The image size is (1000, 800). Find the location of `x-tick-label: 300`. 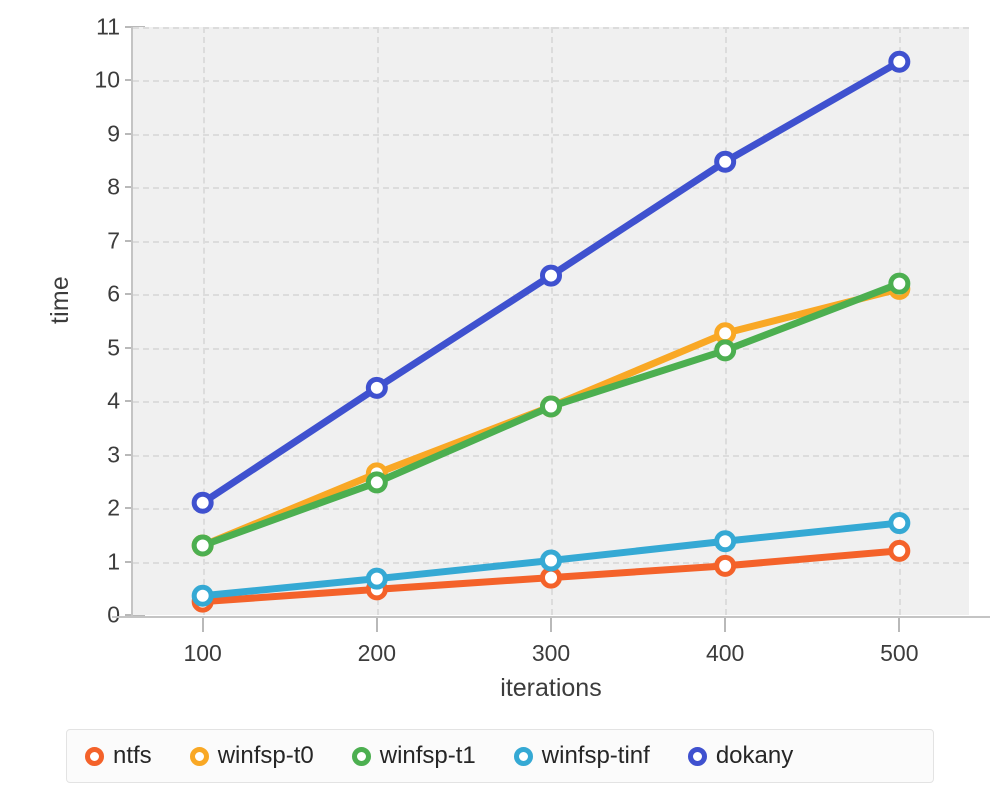

x-tick-label: 300 is located at coordinates (551, 653).